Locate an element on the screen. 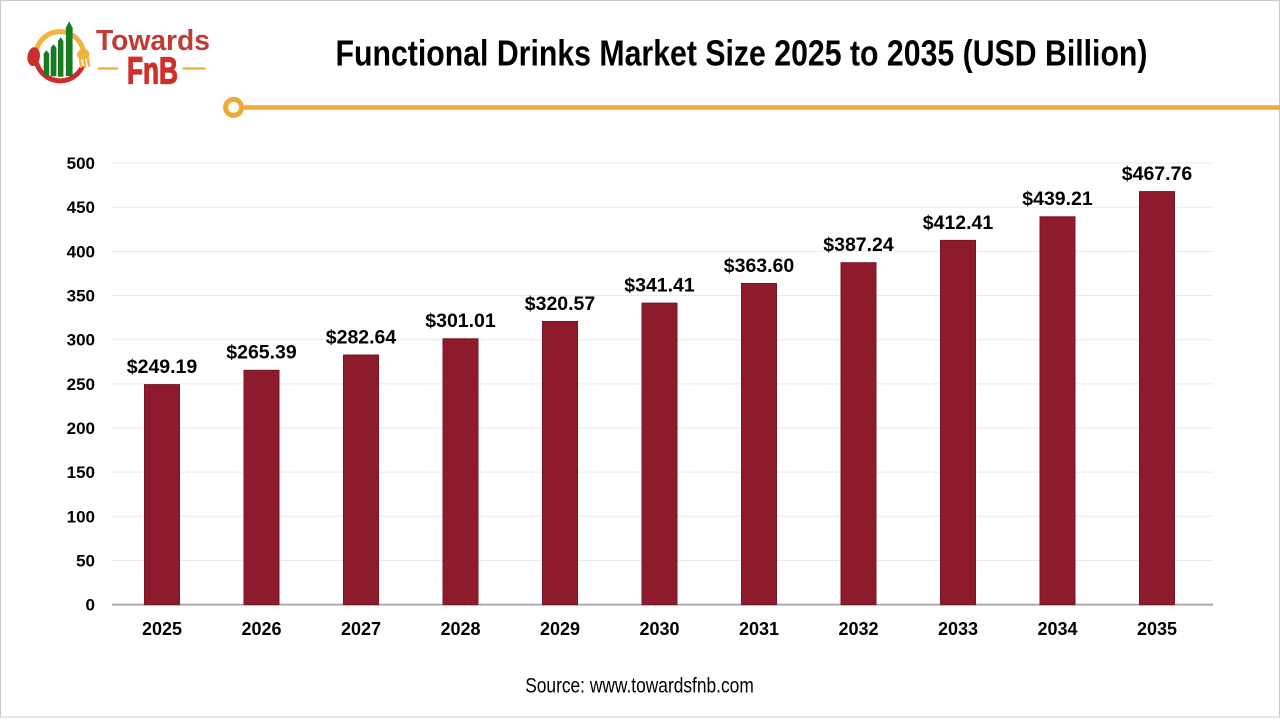 The height and width of the screenshot is (720, 1280). svg-text: 500 is located at coordinates (81, 163).